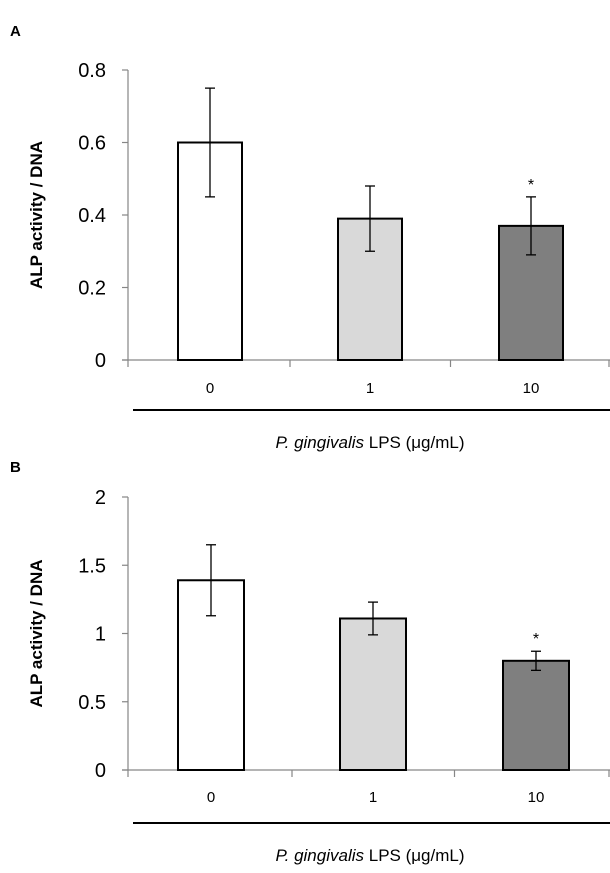 The width and height of the screenshot is (610, 873). I want to click on y-tick-label: 1, so click(100, 635).